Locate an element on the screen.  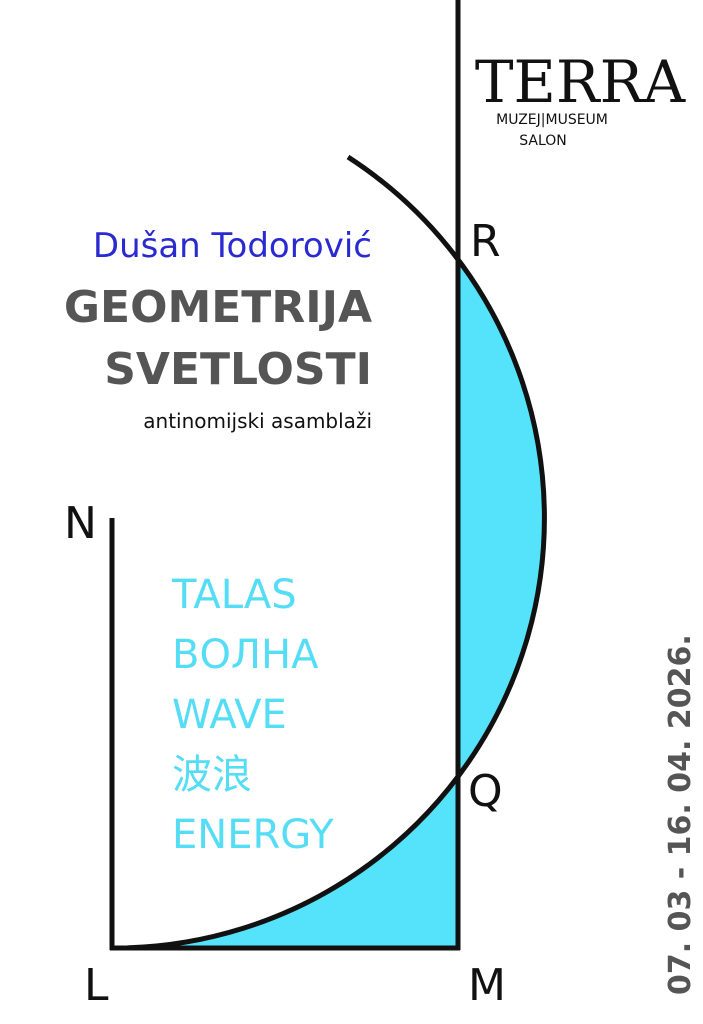
word: ВОЛНА is located at coordinates (245, 655).